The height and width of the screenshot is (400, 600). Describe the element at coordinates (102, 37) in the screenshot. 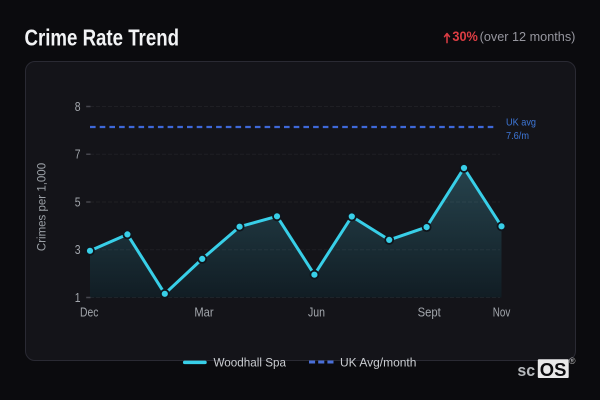

I see `svg-text: Crime Rate Trend` at that location.